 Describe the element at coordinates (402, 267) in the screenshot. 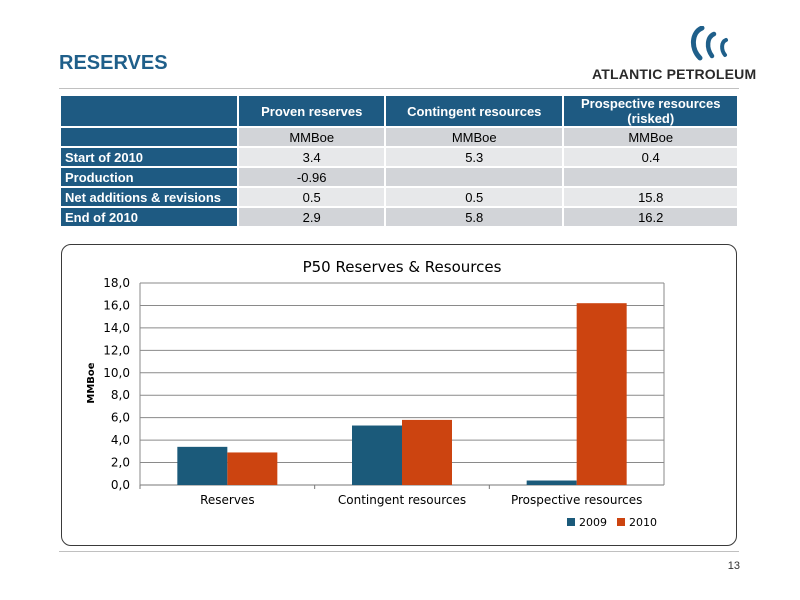

I see `chart-title: P50 Reserves & Resources` at that location.